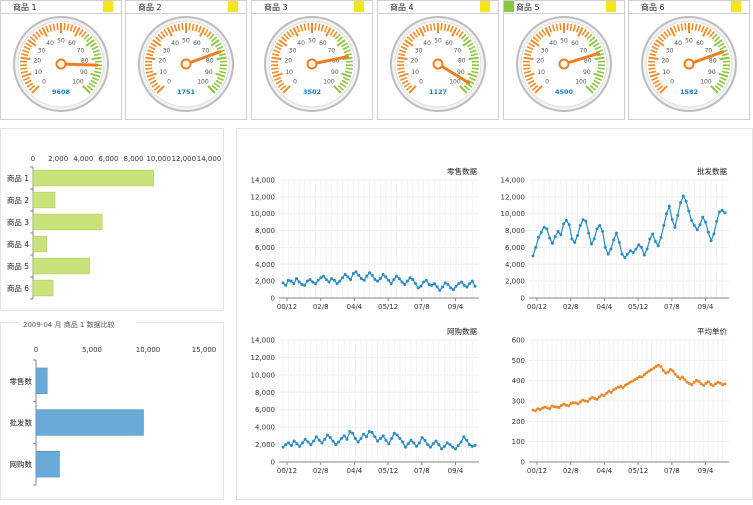  I want to click on gauge-value: 4500, so click(564, 92).